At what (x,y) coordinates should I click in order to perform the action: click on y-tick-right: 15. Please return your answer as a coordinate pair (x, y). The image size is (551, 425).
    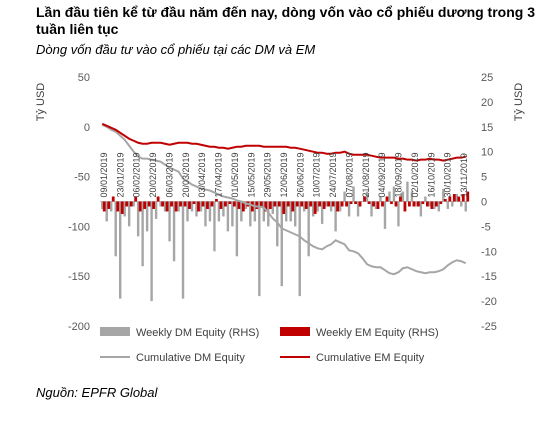
    Looking at the image, I should click on (487, 128).